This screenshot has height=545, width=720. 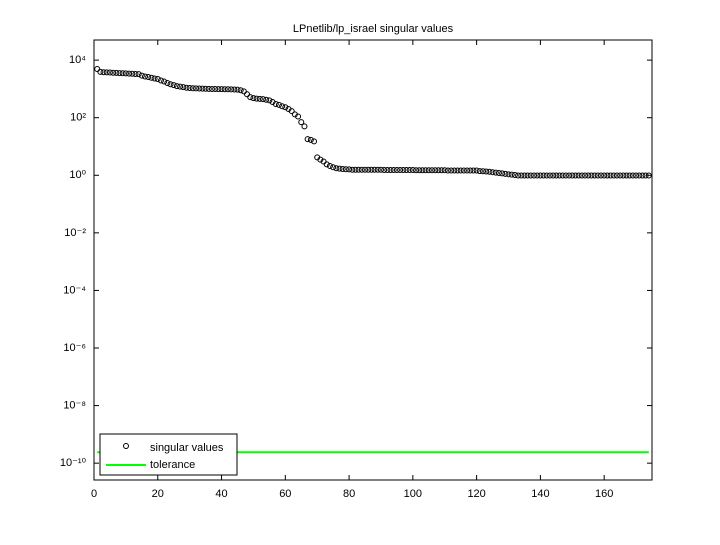 I want to click on x-tick-label: 80, so click(x=349, y=494).